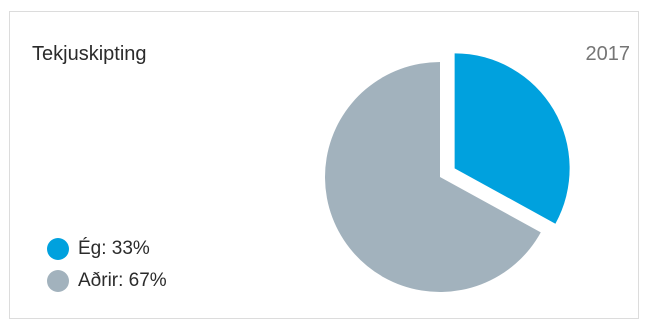 Image resolution: width=647 pixels, height=325 pixels. I want to click on pie-slice-eg, so click(512, 138).